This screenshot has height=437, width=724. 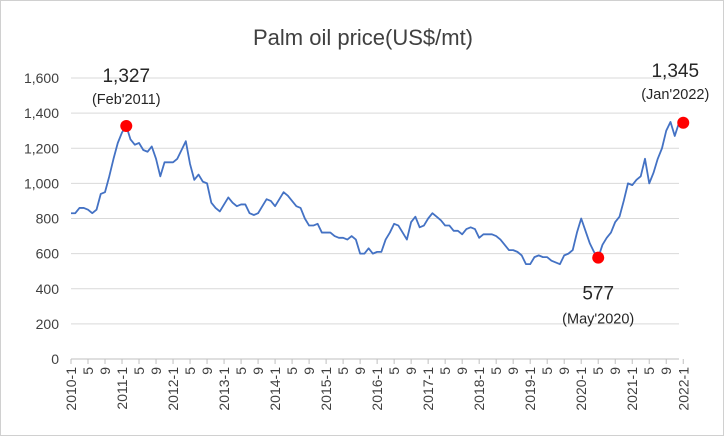 What do you see at coordinates (41, 183) in the screenshot?
I see `y-tick-label: 1,000` at bounding box center [41, 183].